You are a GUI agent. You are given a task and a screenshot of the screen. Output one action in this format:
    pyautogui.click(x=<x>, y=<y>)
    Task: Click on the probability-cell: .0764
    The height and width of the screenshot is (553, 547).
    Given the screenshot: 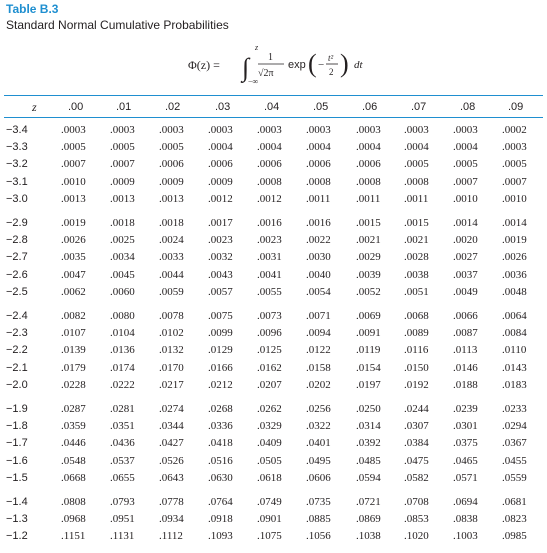 What is the action you would take?
    pyautogui.click(x=220, y=502)
    